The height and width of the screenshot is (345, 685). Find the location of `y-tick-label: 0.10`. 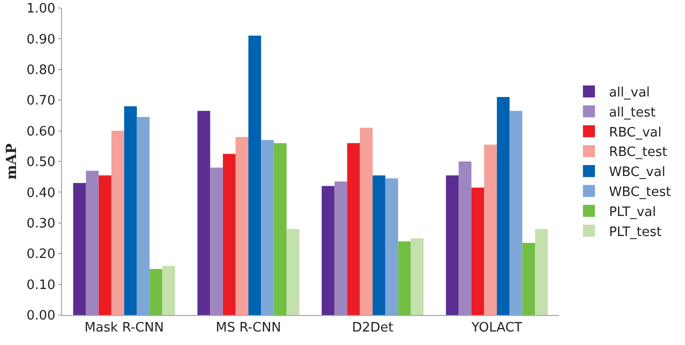

y-tick-label: 0.10 is located at coordinates (41, 285).